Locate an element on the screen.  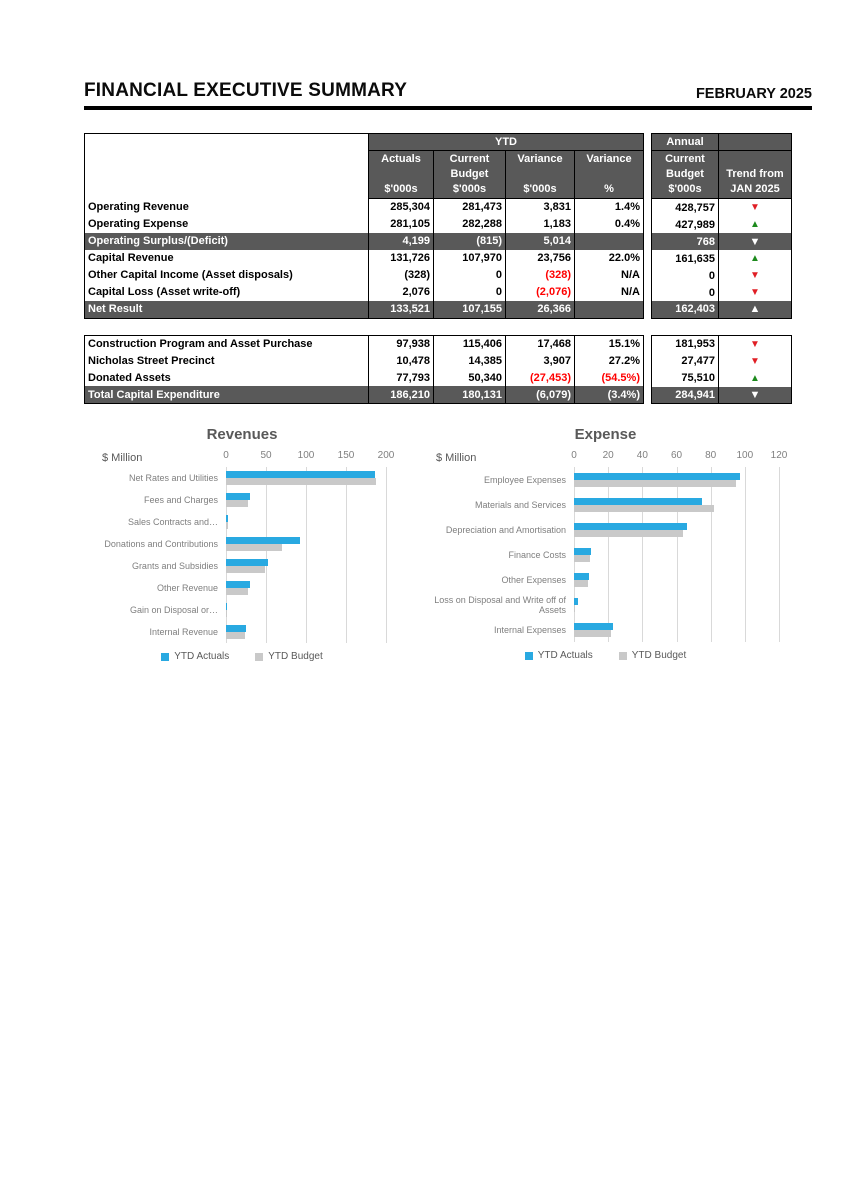
table-row: 768 ▼ is located at coordinates (721, 241).